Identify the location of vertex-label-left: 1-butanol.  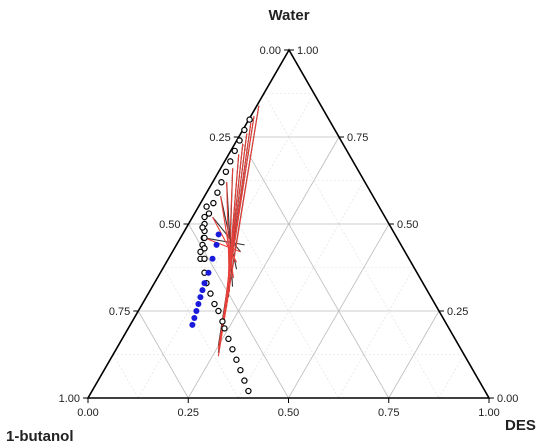
(40, 436).